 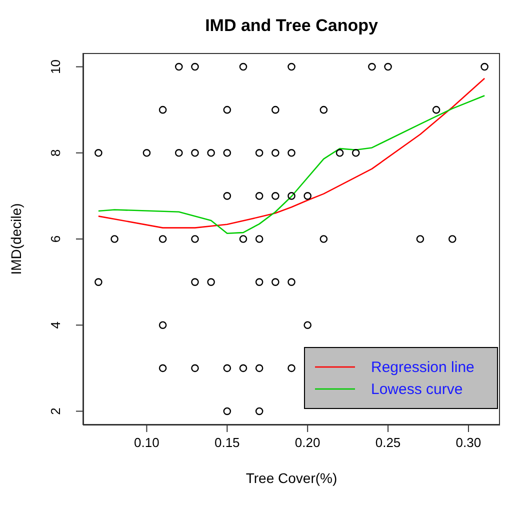 What do you see at coordinates (55, 153) in the screenshot?
I see `y-tick-label: 8` at bounding box center [55, 153].